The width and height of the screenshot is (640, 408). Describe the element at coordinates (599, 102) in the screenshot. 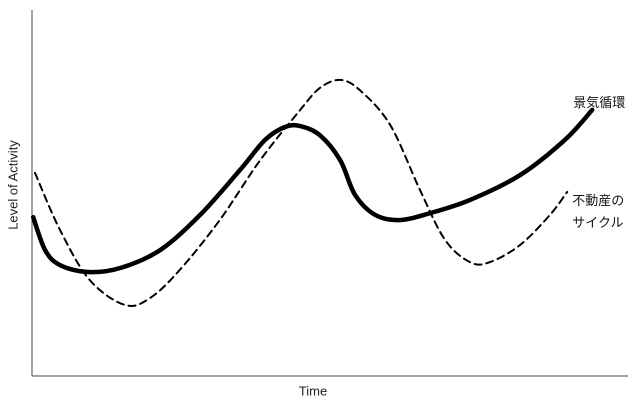

I see `series-label: 景気循環` at that location.